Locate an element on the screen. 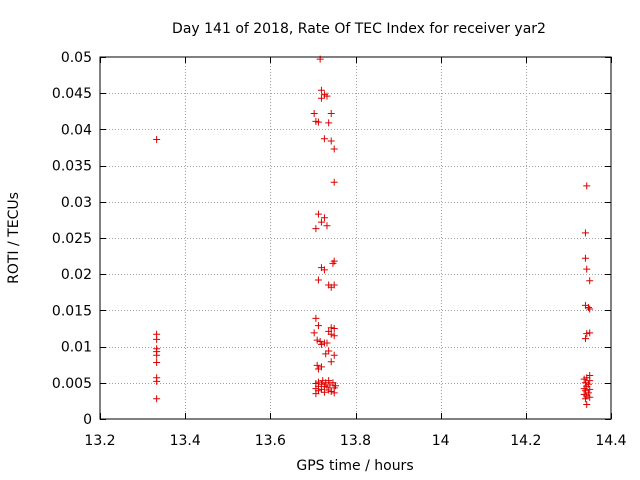 The image size is (640, 480). y-tick-label: 0.03 is located at coordinates (76, 203).